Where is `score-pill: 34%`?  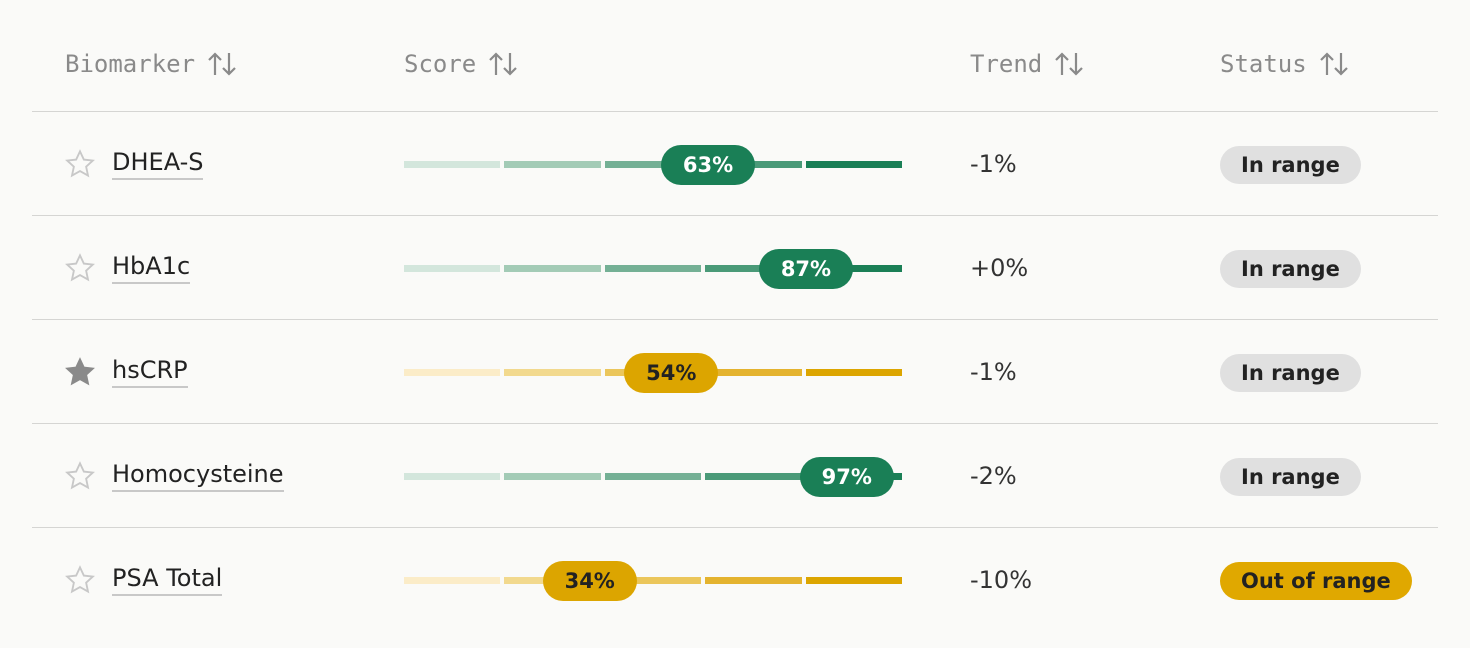
score-pill: 34% is located at coordinates (589, 581).